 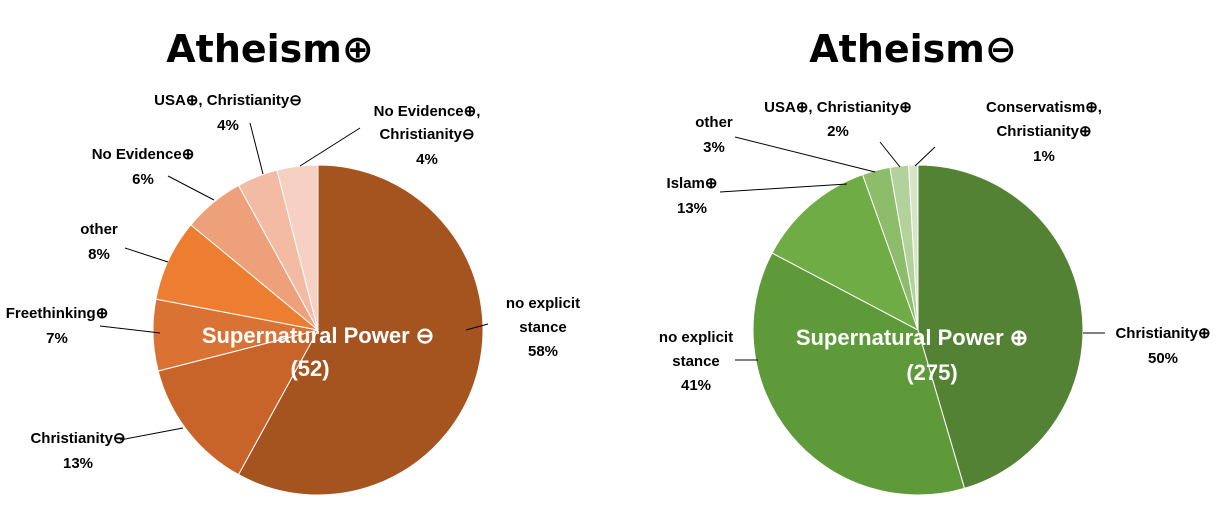 I want to click on slice-label: Christianity⊕ 50%, so click(x=1162, y=346).